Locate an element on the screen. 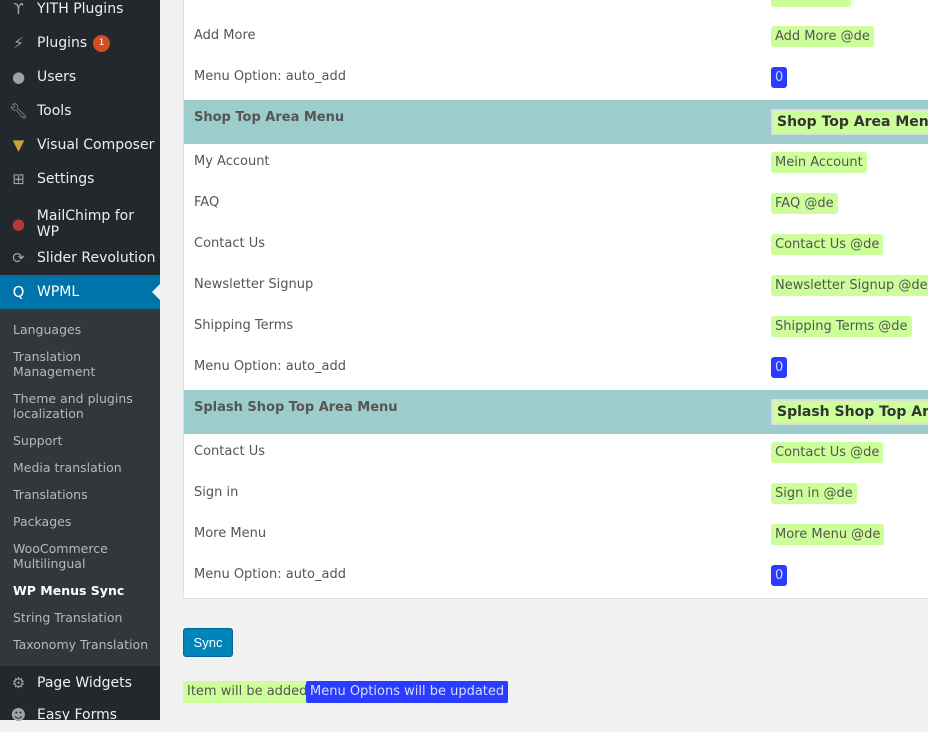 Image resolution: width=928 pixels, height=732 pixels. menu-label: Tools is located at coordinates (54, 111).